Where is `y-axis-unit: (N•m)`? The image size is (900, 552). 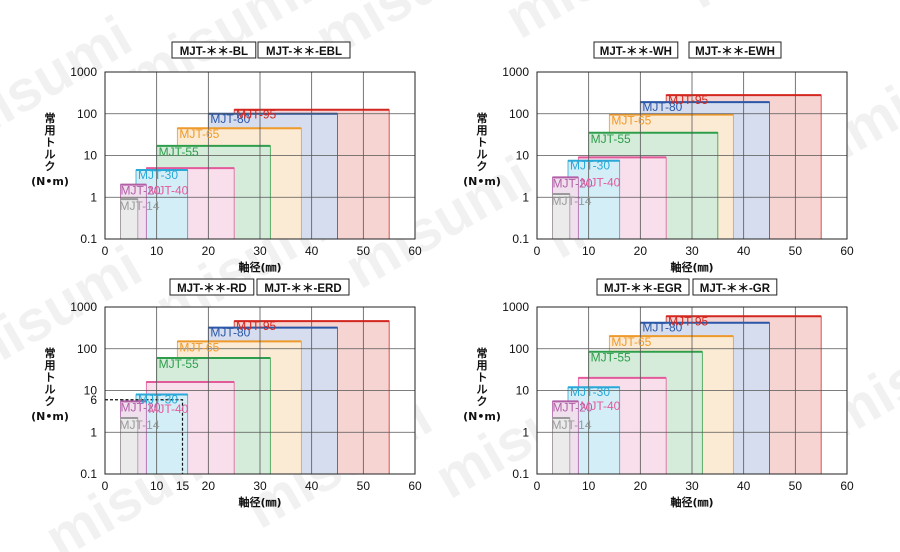 y-axis-unit: (N•m) is located at coordinates (50, 181).